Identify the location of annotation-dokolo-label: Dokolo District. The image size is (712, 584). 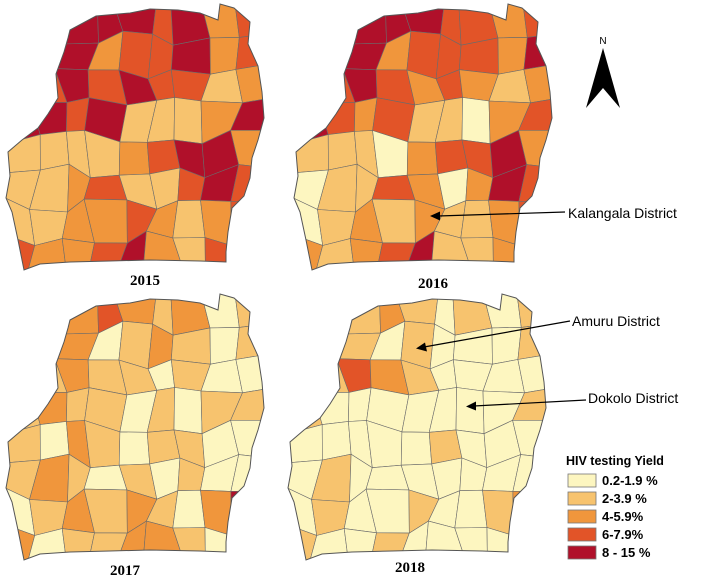
(633, 398).